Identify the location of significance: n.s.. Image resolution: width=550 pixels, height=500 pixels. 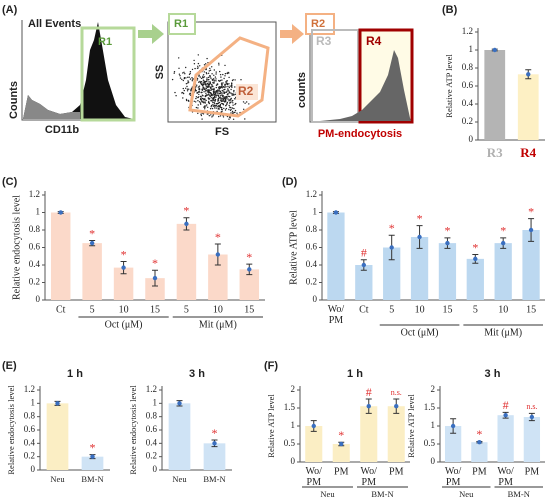
(396, 392).